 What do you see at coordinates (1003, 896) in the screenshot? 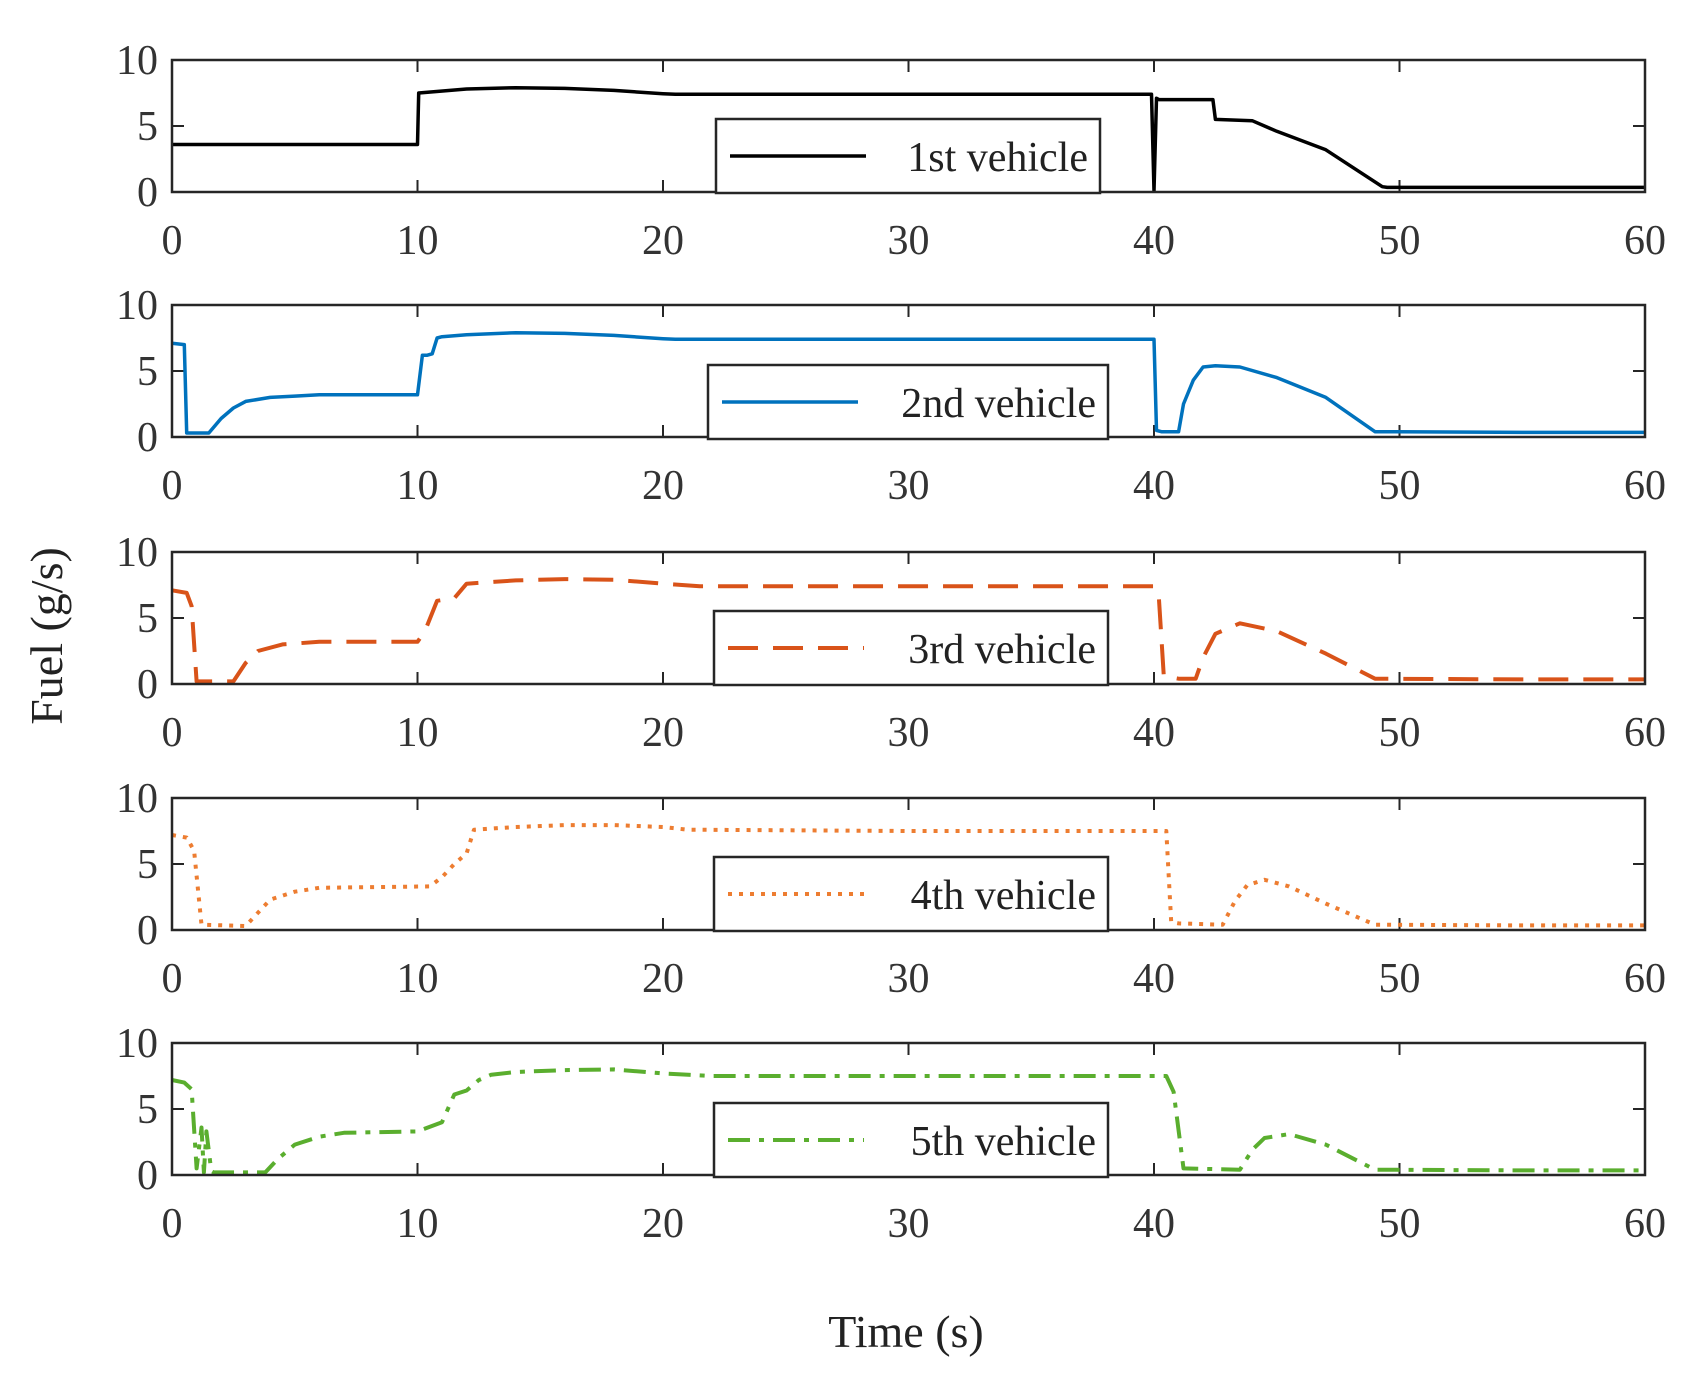
I see `legend-label: 4th vehicle` at bounding box center [1003, 896].